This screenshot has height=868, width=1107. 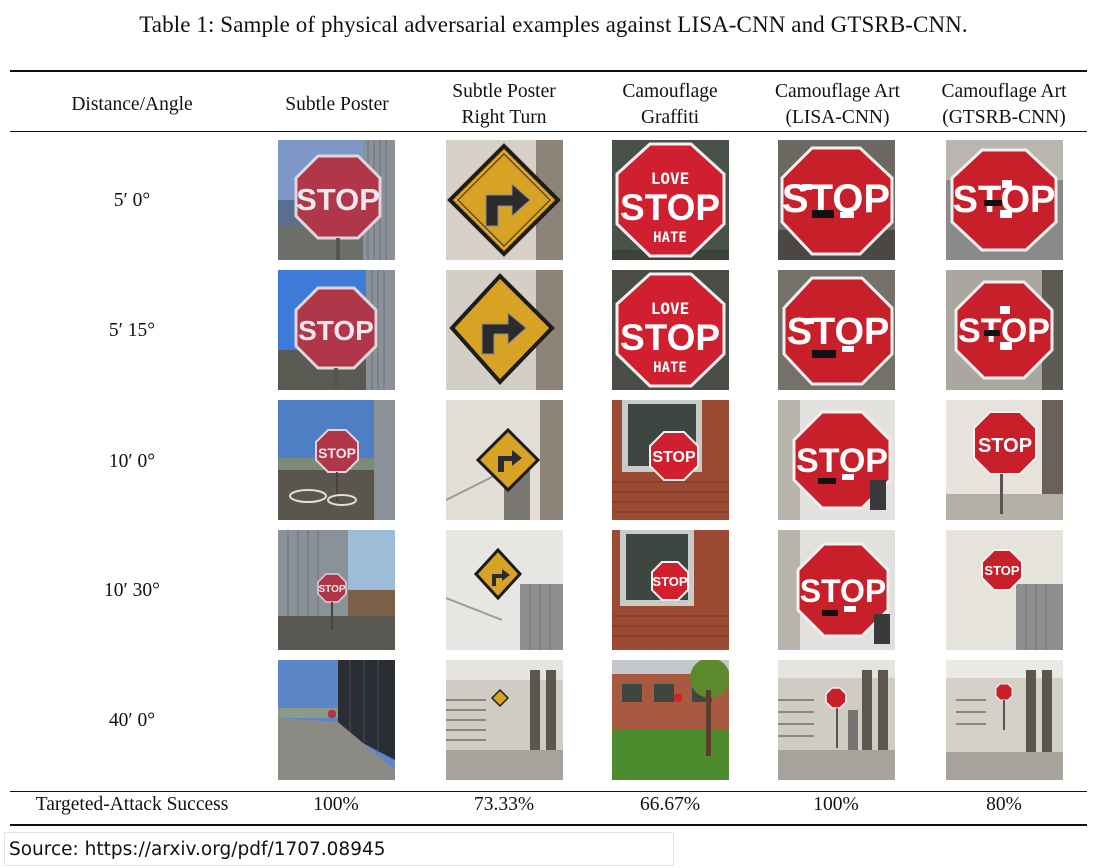 What do you see at coordinates (670, 804) in the screenshot?
I see `footer-value-graffiti: 66.67%` at bounding box center [670, 804].